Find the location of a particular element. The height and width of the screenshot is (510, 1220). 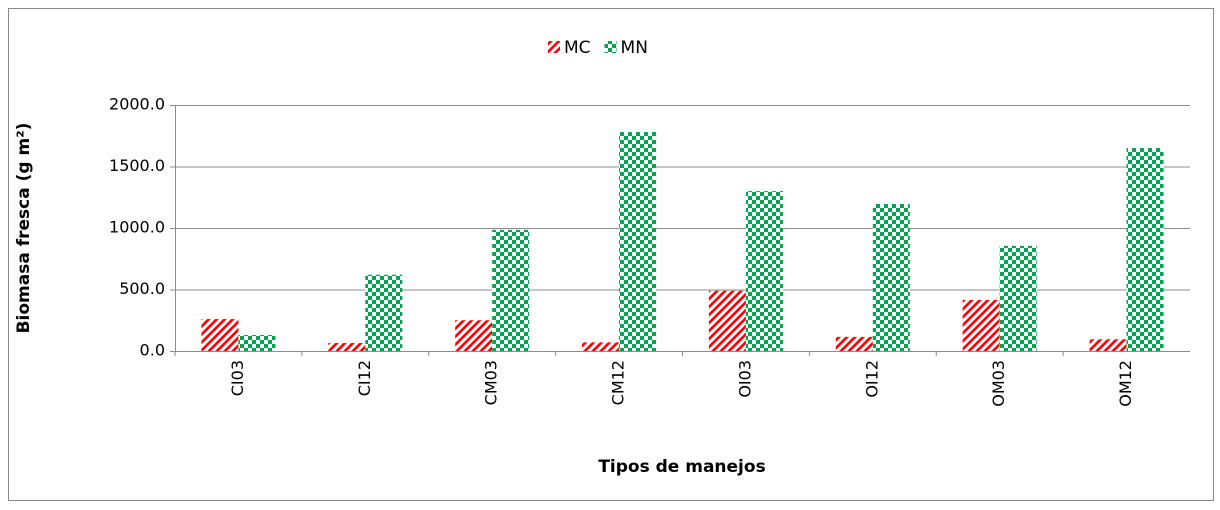

x-tick-label: CI03 is located at coordinates (237, 378).